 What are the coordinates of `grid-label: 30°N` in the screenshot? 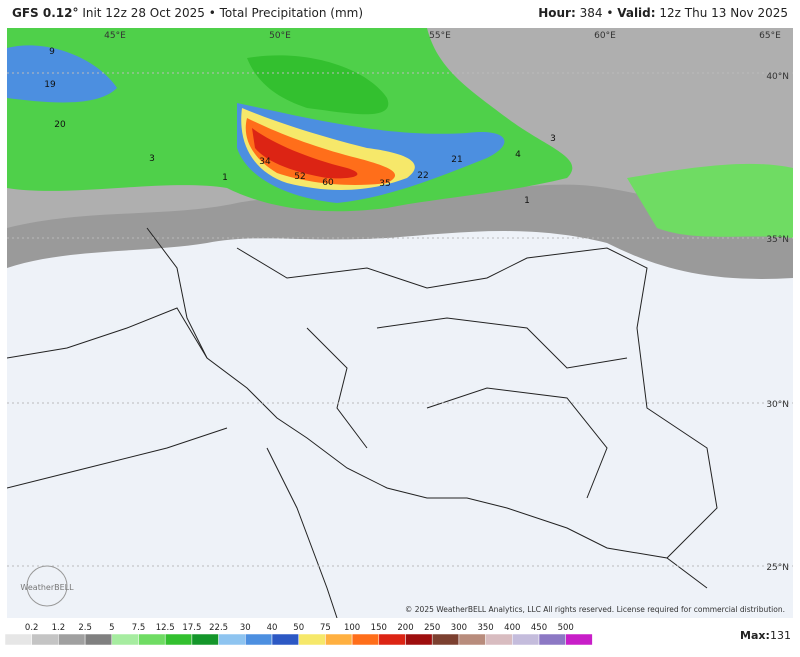 It's located at (777, 405).